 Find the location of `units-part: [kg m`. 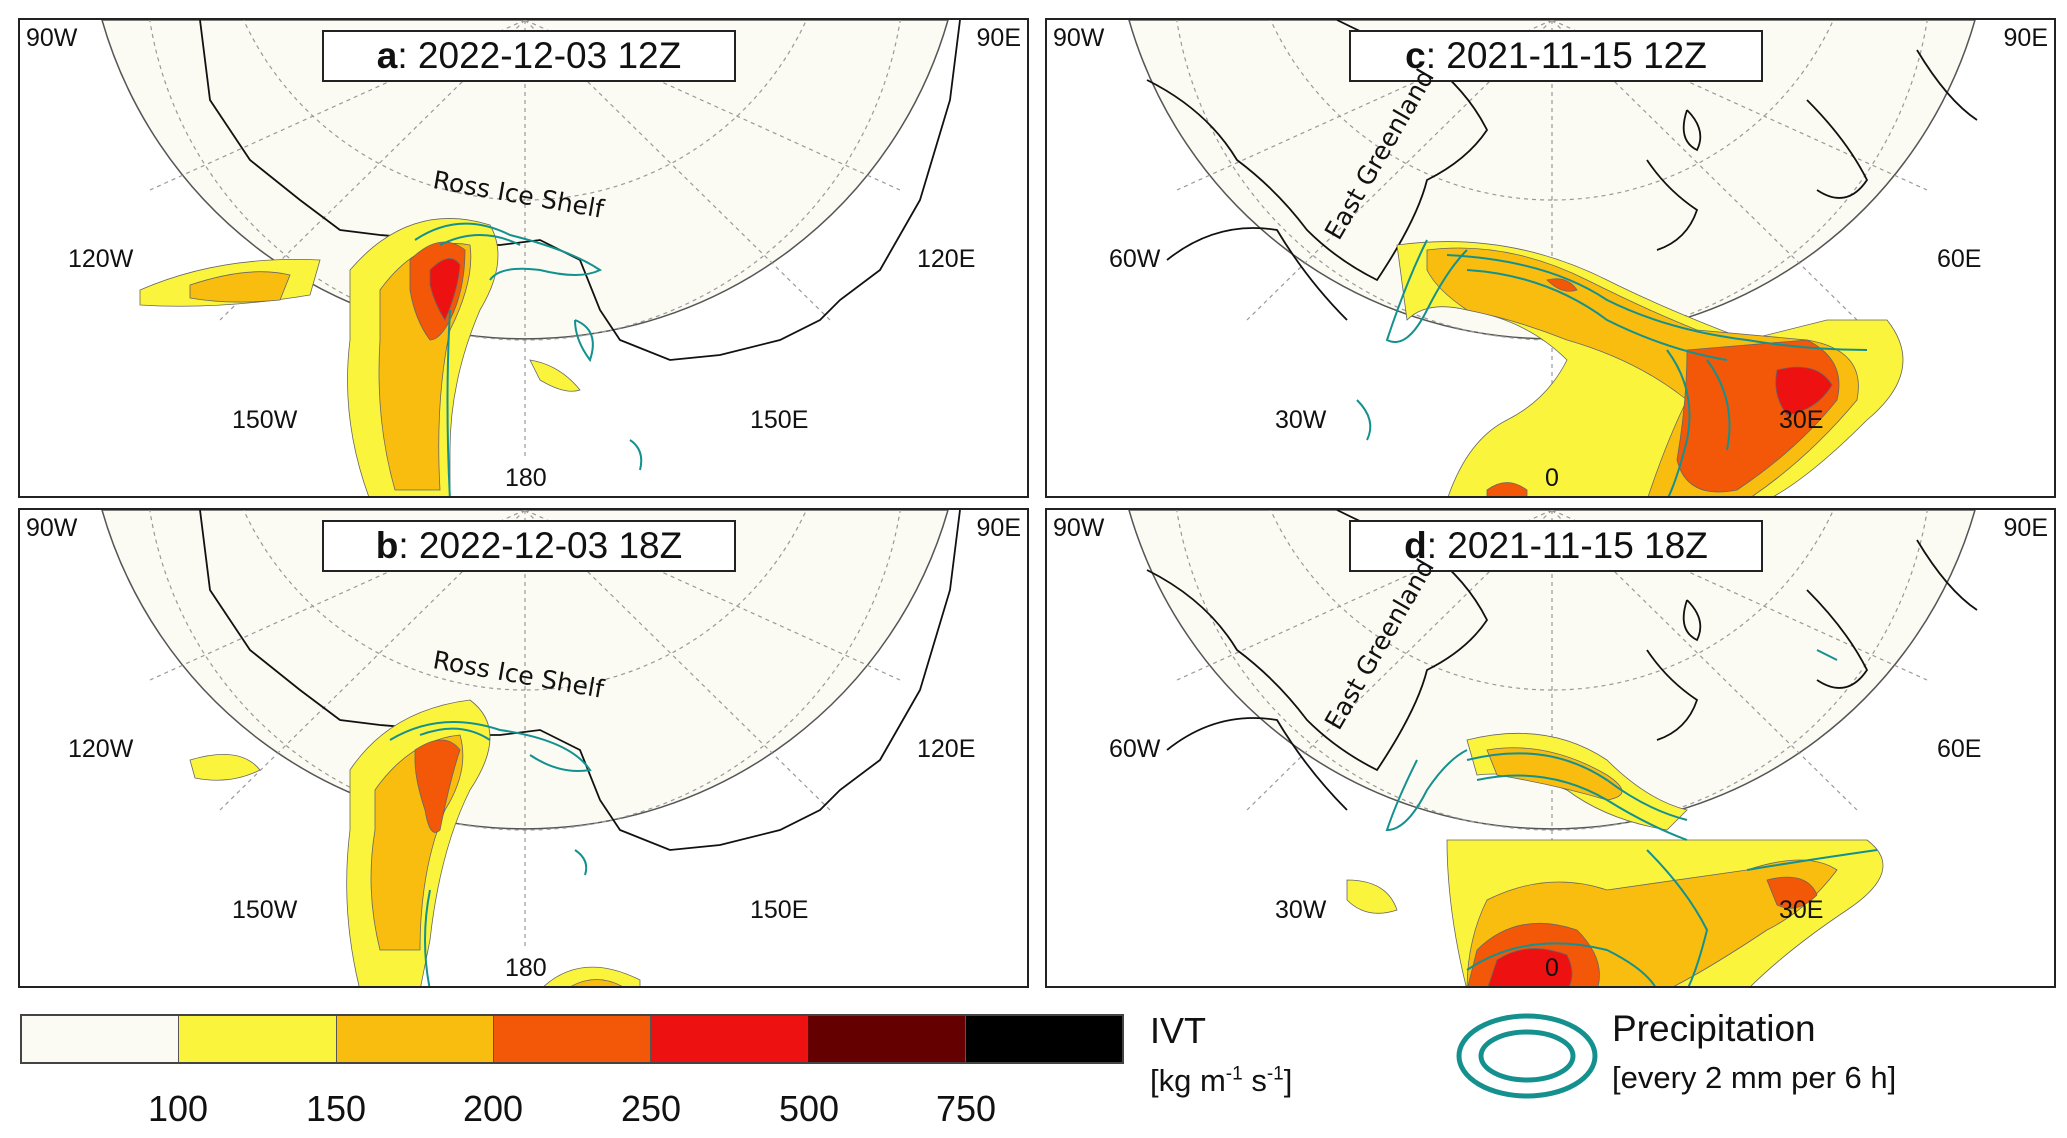

units-part: [kg m is located at coordinates (1188, 1080).